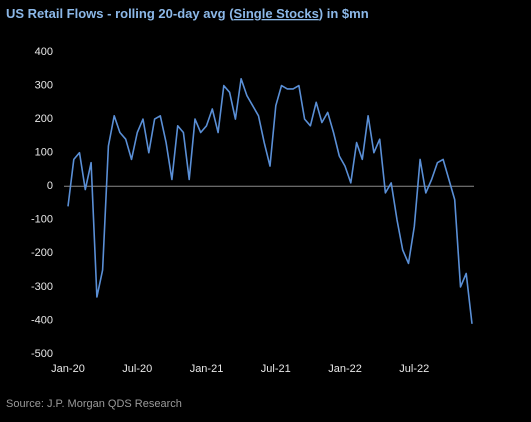 The image size is (531, 422). I want to click on x-tick-label: Jan-22, so click(345, 369).